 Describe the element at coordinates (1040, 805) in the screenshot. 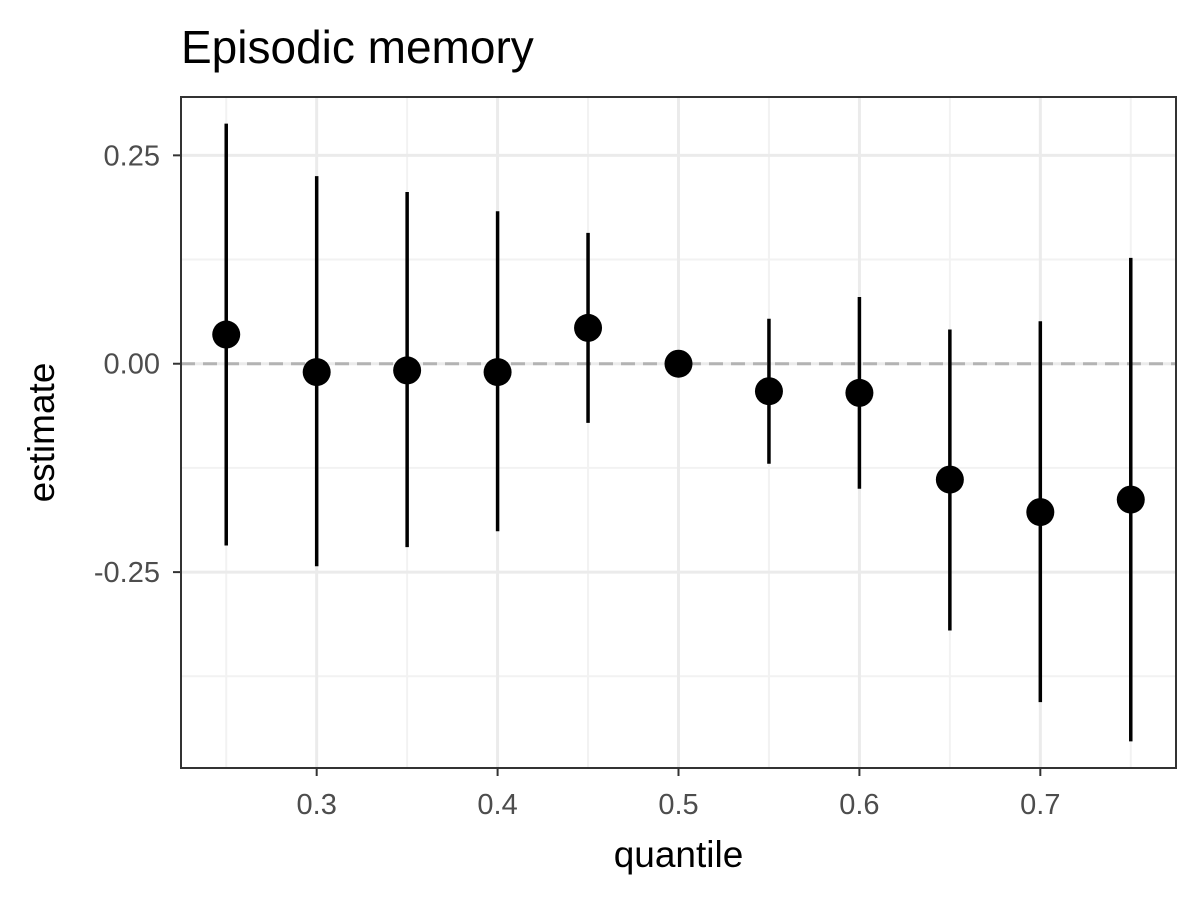

I see `x-tick-label: 0.7` at that location.